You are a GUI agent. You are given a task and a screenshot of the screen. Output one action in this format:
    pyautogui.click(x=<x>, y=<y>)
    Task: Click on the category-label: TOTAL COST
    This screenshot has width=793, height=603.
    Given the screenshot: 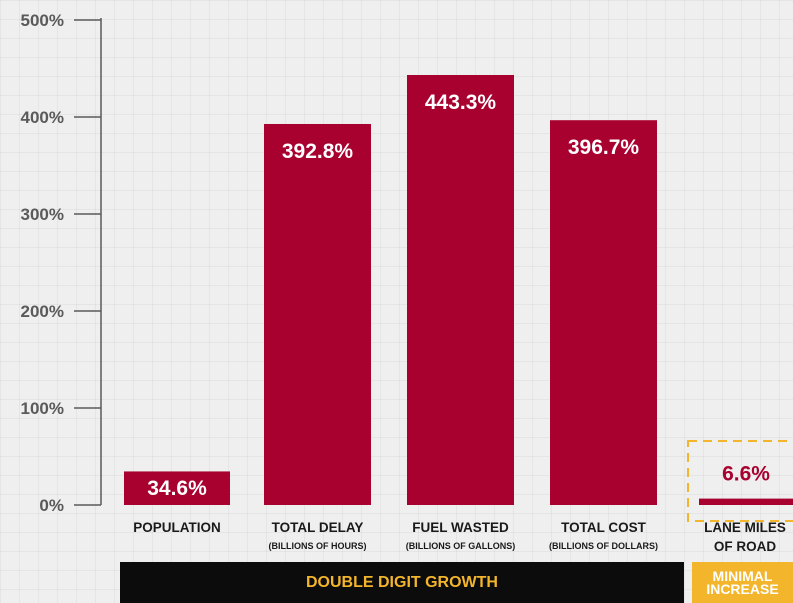 What is the action you would take?
    pyautogui.click(x=604, y=527)
    